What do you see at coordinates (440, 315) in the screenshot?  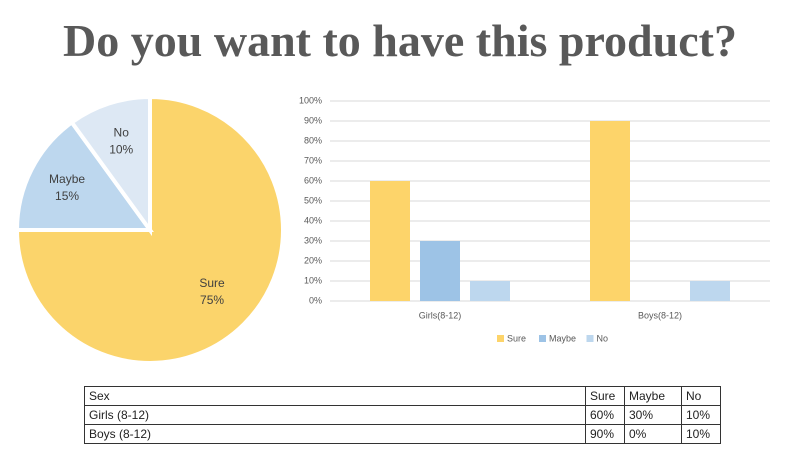 I see `x-tick-label: Girls(8-12)` at bounding box center [440, 315].